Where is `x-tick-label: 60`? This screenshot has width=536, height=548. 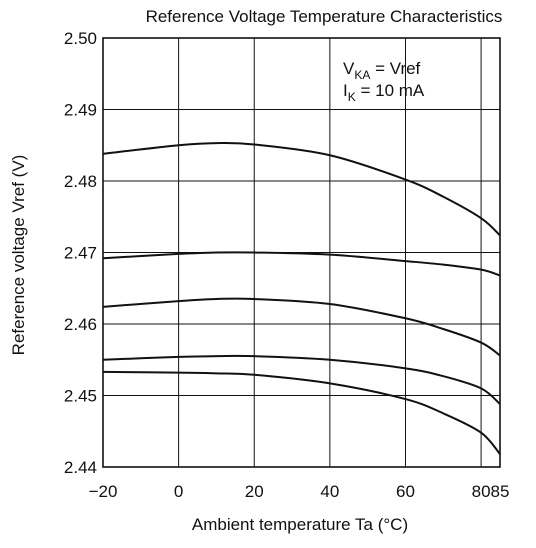
x-tick-label: 60 is located at coordinates (405, 491).